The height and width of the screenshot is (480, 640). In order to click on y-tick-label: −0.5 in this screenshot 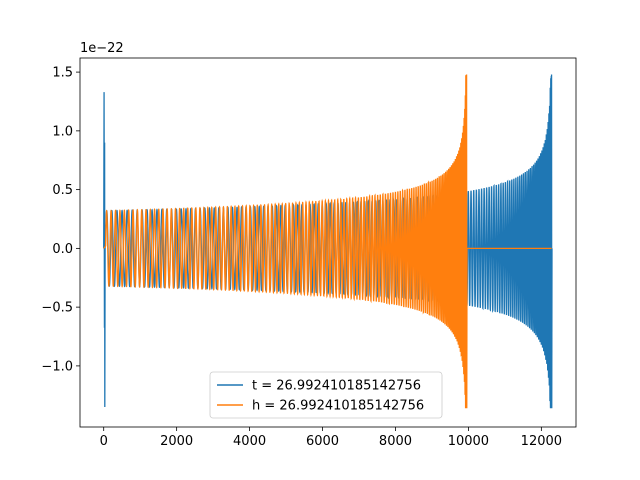, I will do `click(57, 308)`.